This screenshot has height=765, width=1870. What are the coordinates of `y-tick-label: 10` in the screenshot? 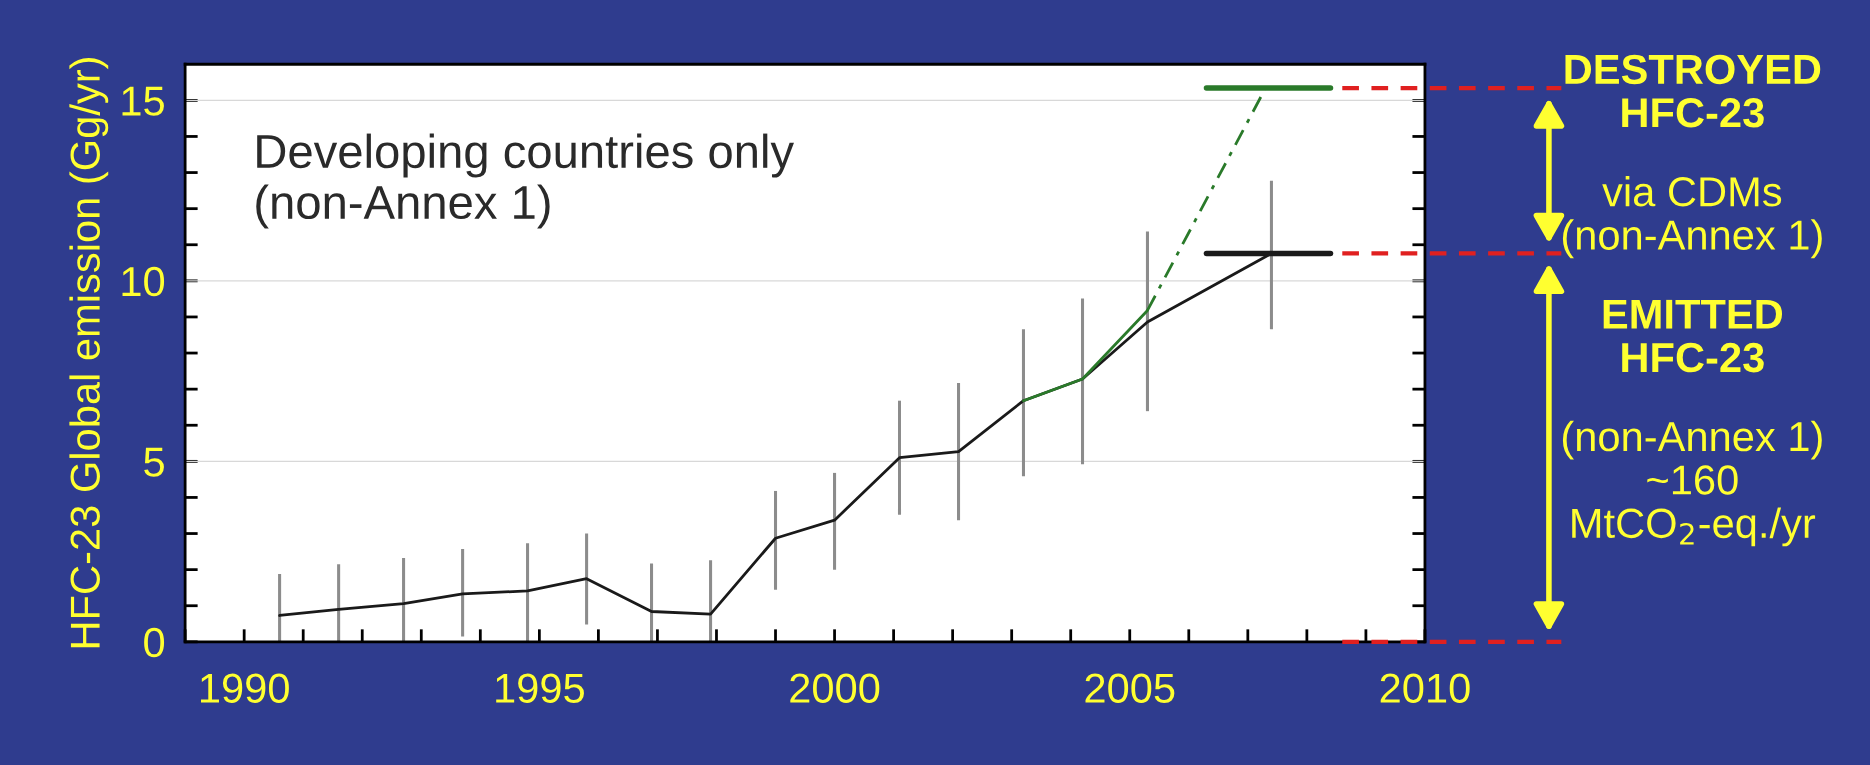 It's located at (143, 281).